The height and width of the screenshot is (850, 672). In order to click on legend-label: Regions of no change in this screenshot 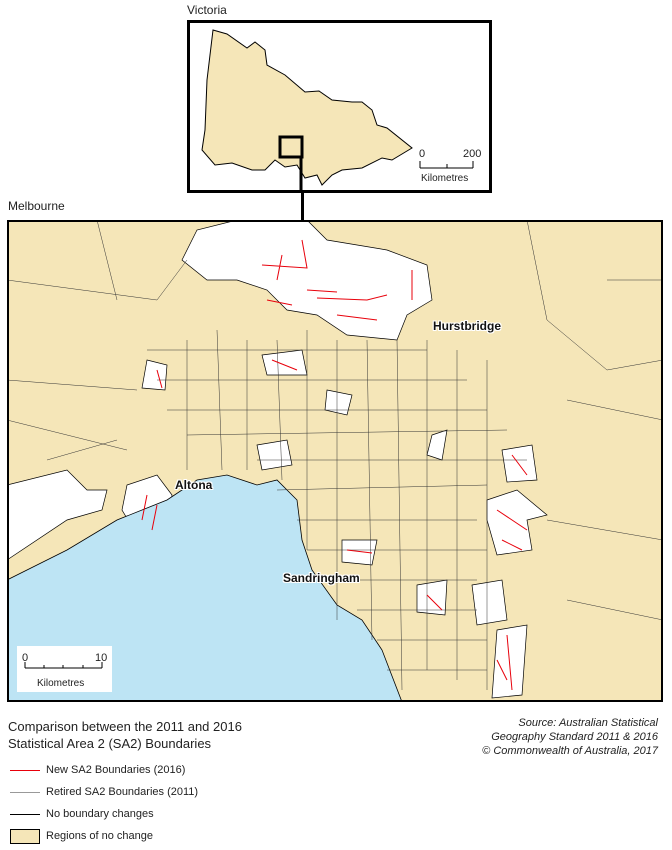, I will do `click(100, 836)`.